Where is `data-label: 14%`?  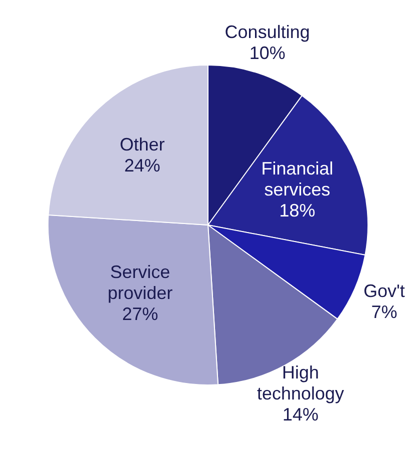
data-label: 14% is located at coordinates (300, 414).